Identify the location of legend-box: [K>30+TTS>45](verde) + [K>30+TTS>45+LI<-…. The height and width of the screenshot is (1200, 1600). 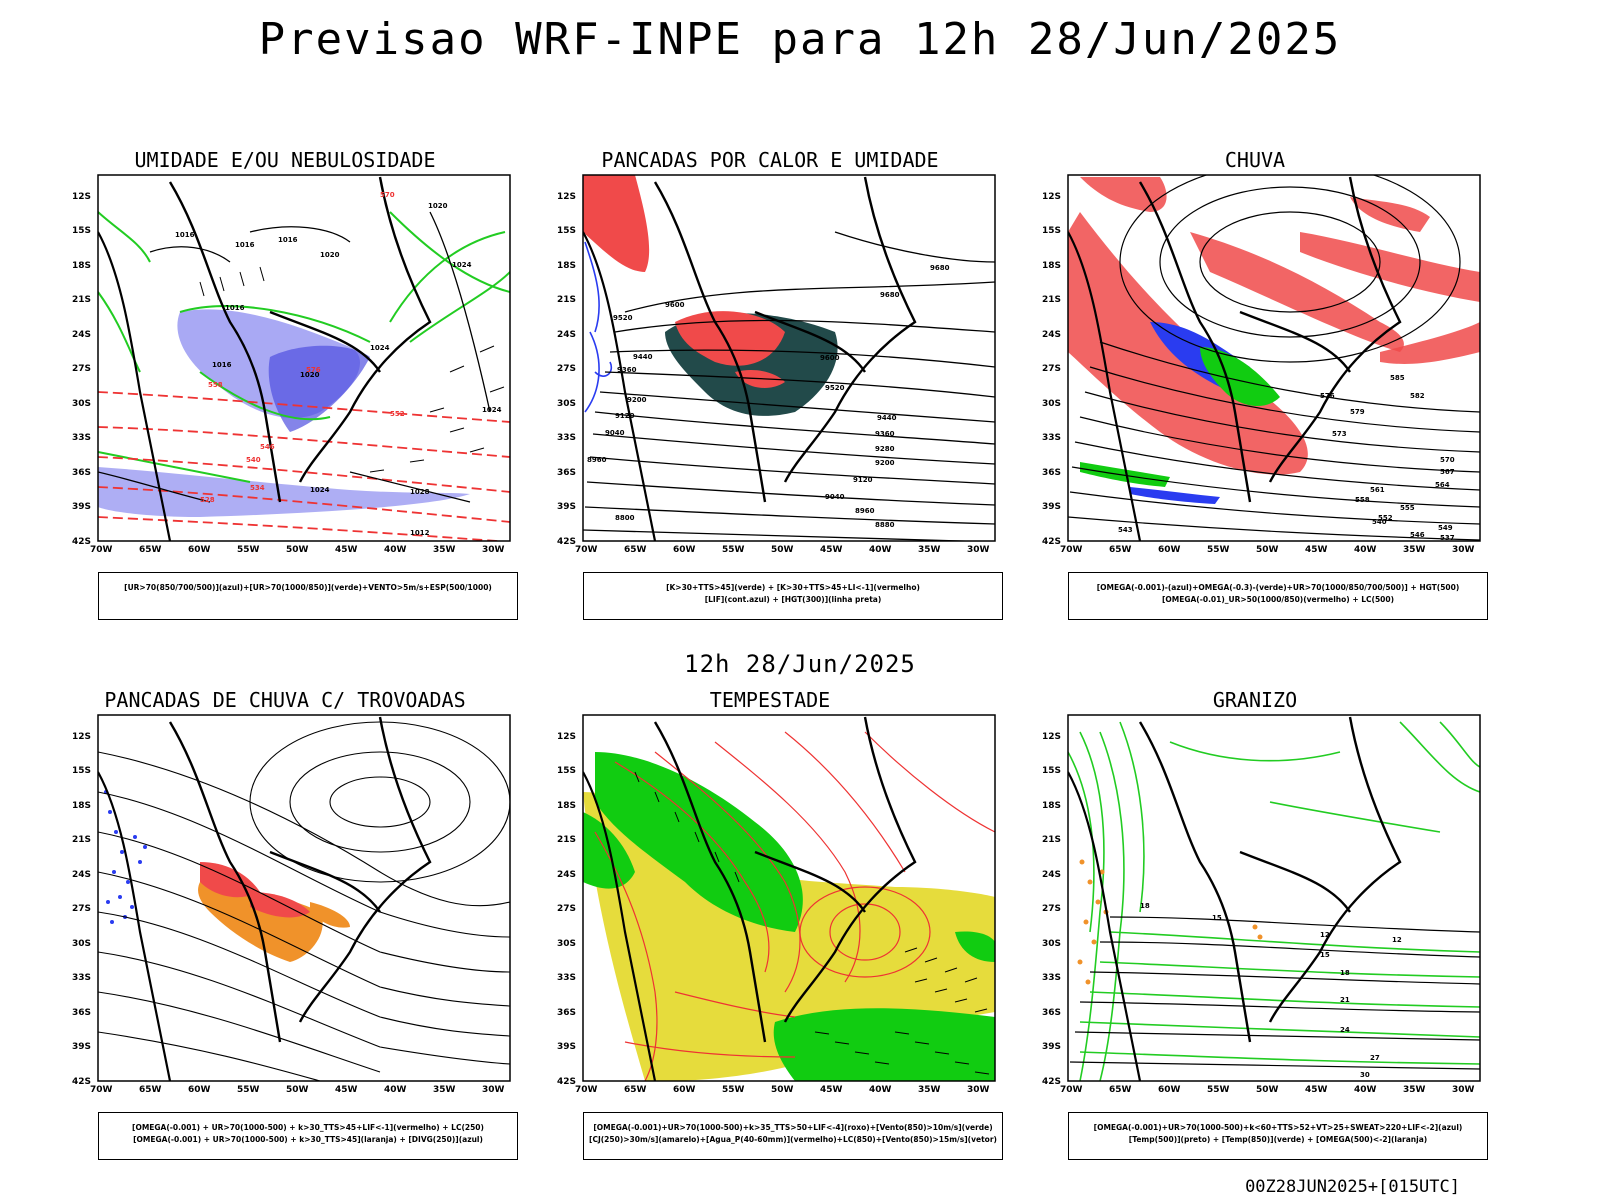
(793, 596).